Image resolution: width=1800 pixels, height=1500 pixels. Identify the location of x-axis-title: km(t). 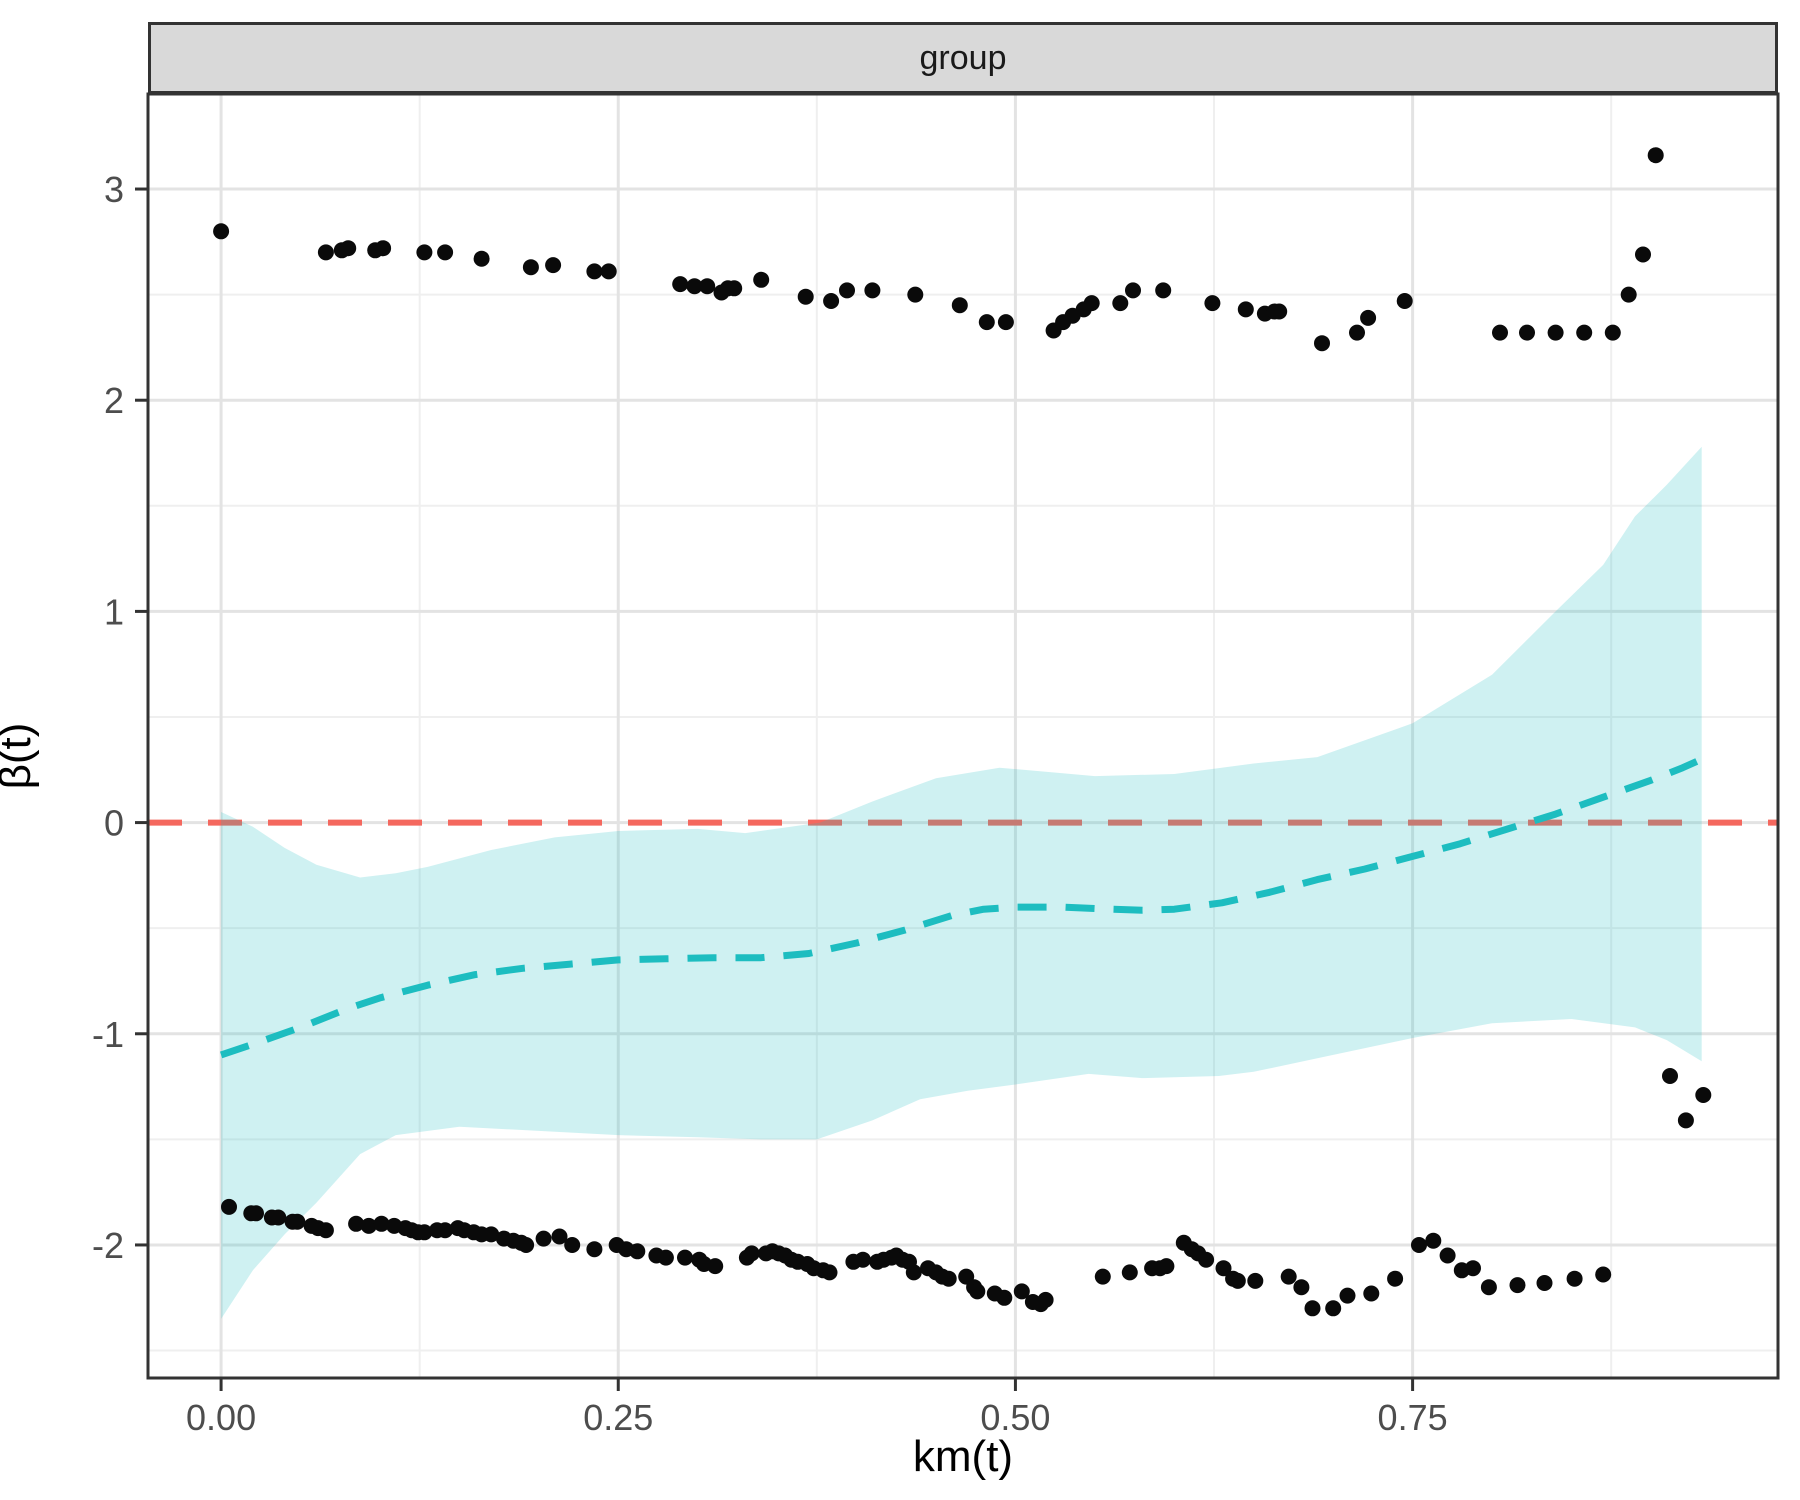
(963, 1456).